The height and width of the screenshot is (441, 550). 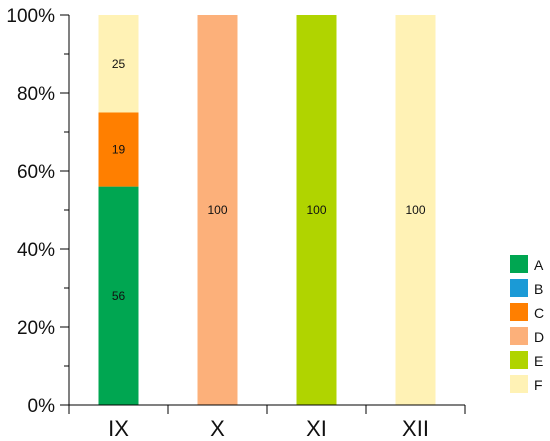 What do you see at coordinates (519, 360) in the screenshot?
I see `legend-swatch-E` at bounding box center [519, 360].